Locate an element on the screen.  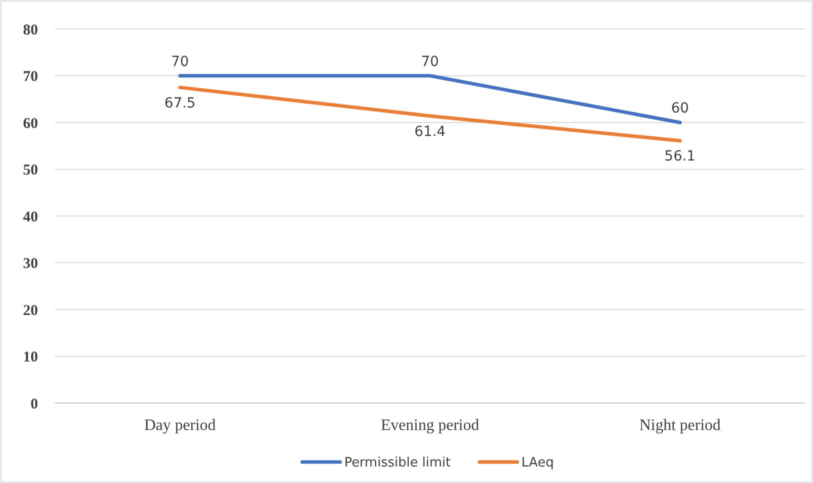
y-tick-label: 60 is located at coordinates (30, 124).